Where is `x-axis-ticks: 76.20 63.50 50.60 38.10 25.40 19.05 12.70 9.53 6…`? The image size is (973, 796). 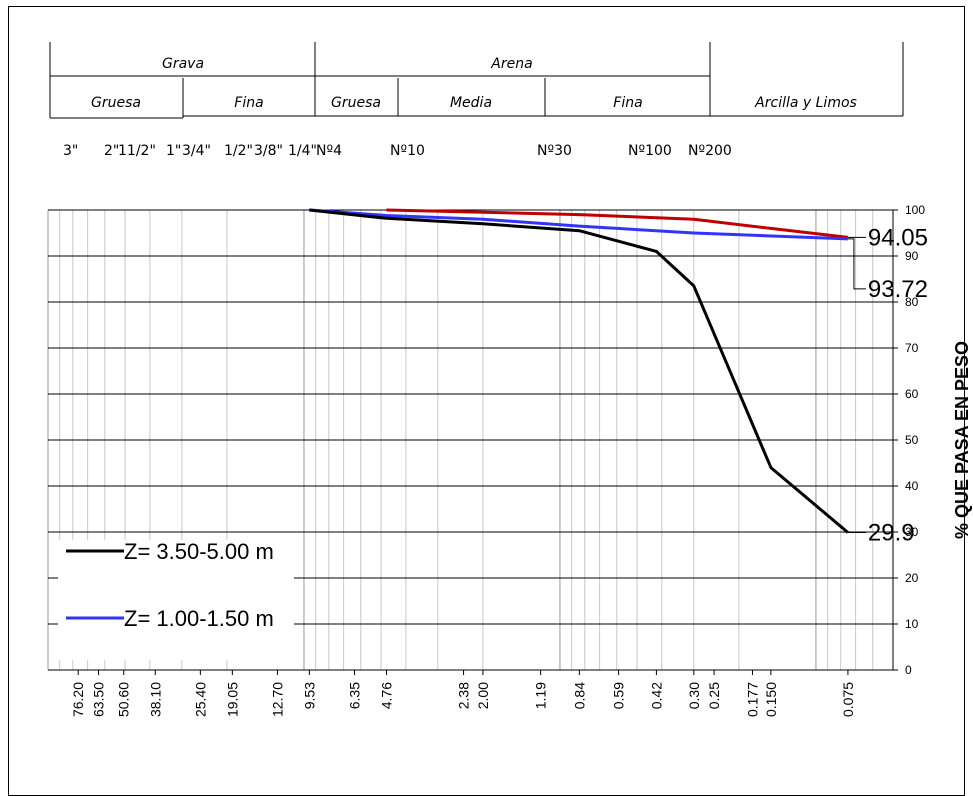 x-axis-ticks: 76.20 63.50 50.60 38.10 25.40 19.05 12.70 9.53 6… is located at coordinates (470, 693).